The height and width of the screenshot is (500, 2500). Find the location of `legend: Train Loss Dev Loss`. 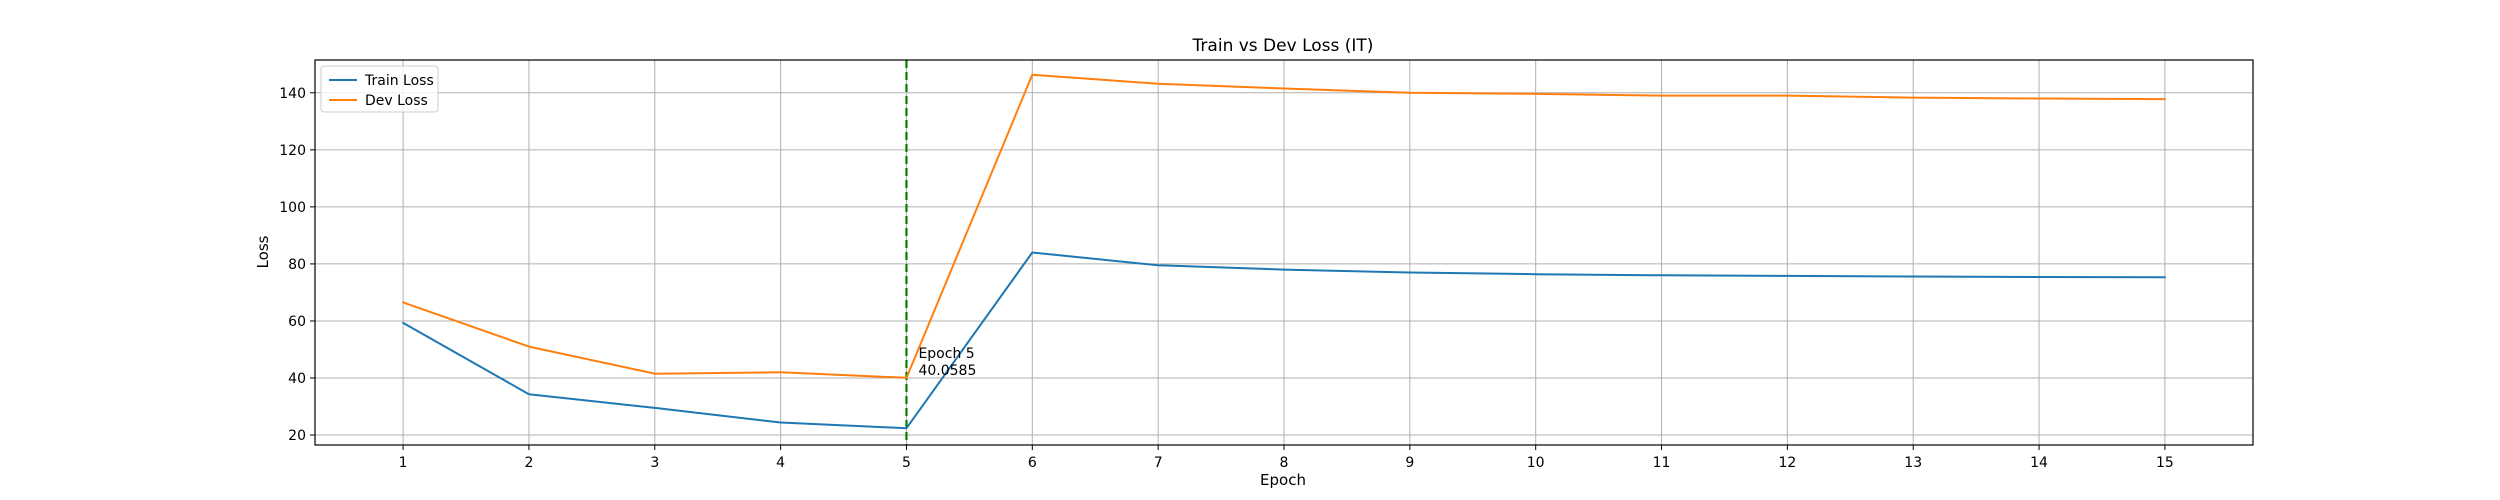

legend: Train Loss Dev Loss is located at coordinates (379, 89).